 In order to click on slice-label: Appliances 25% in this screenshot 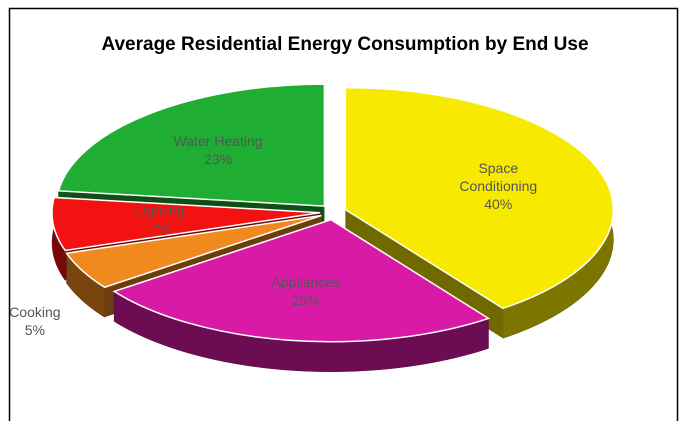, I will do `click(306, 291)`.